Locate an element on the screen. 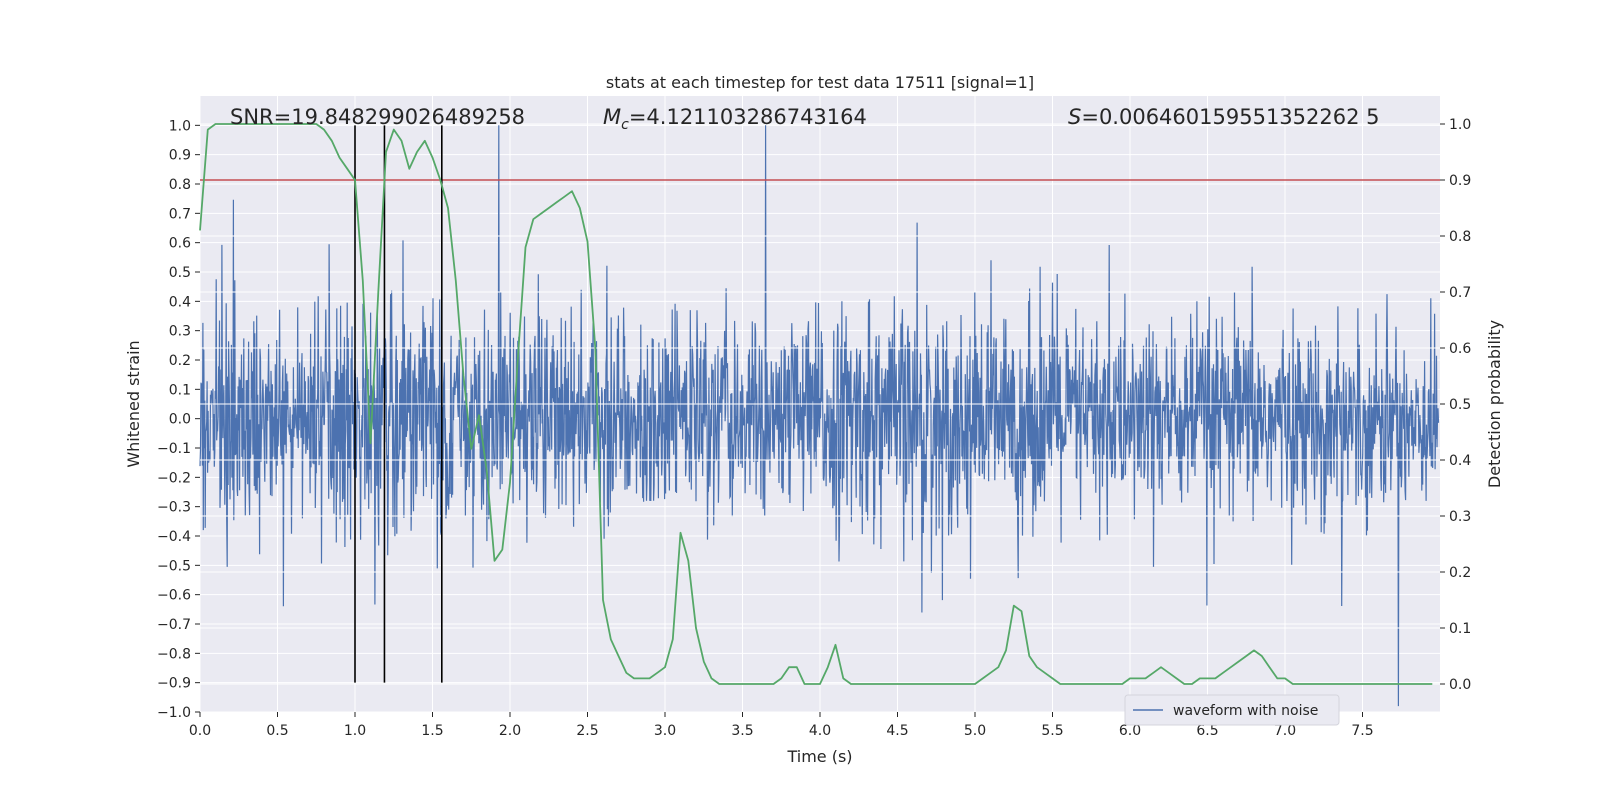 The width and height of the screenshot is (1600, 800). y-tick-label: 0.7 is located at coordinates (180, 214).